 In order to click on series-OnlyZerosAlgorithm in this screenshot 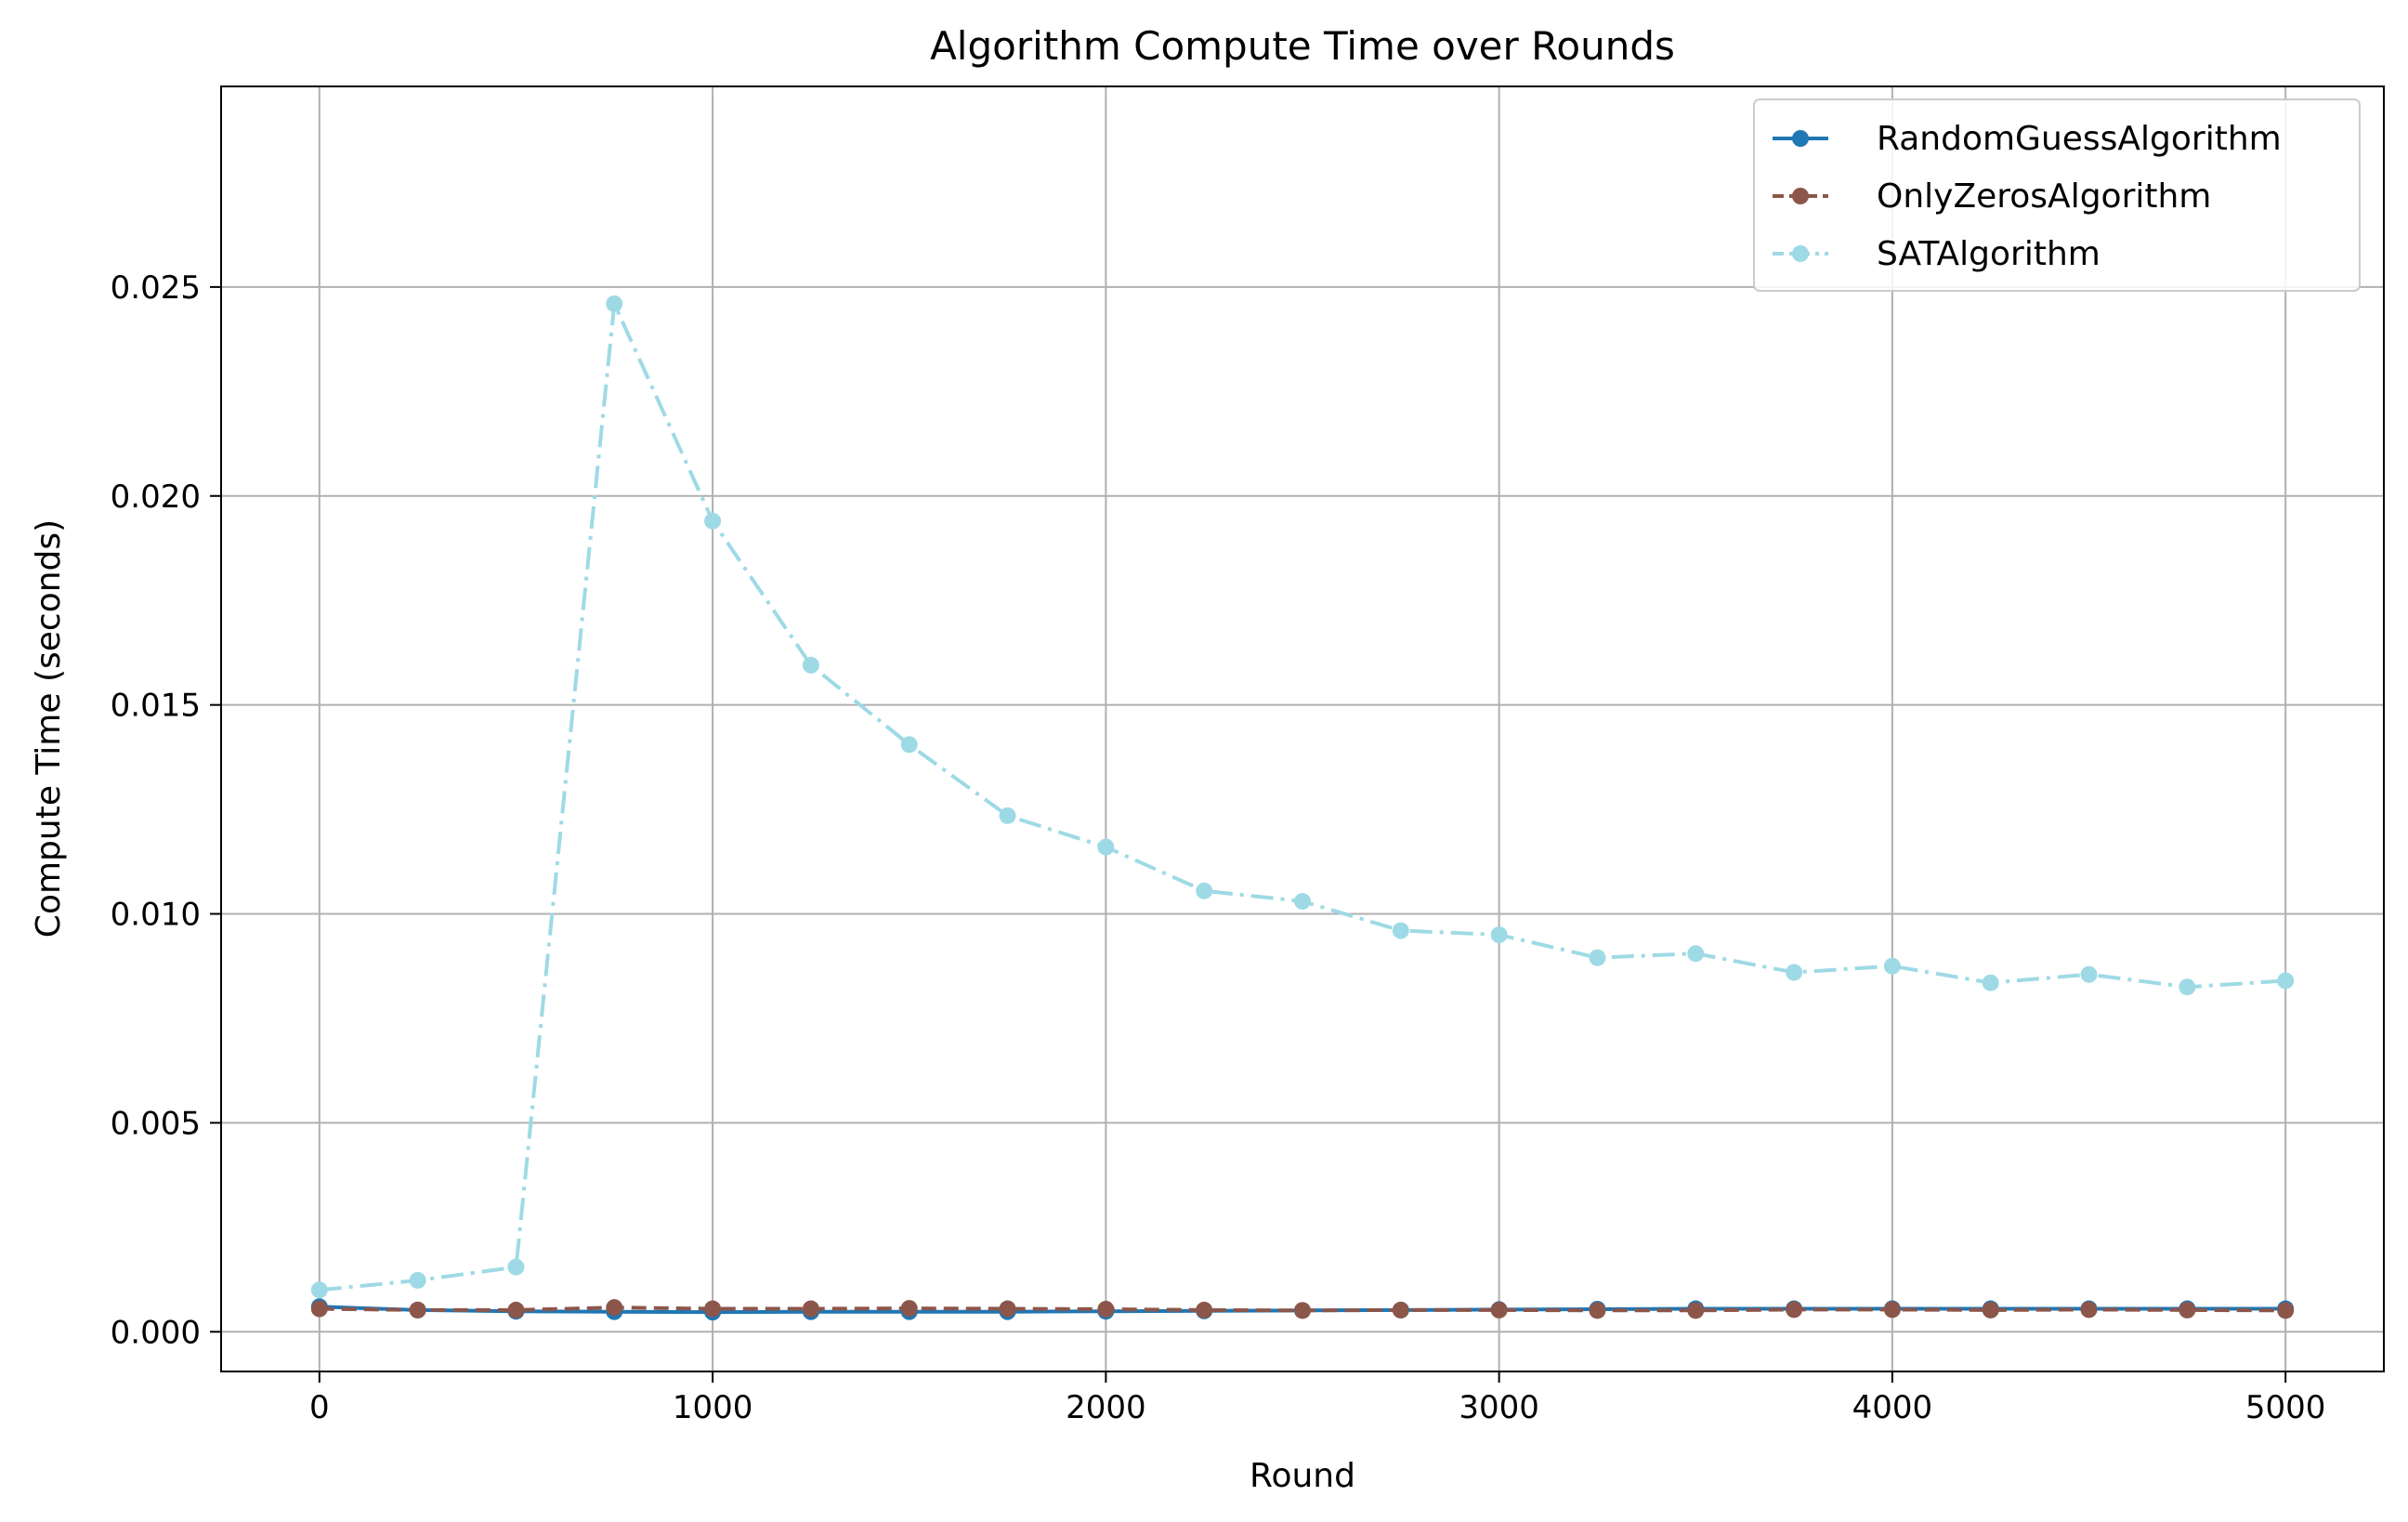, I will do `click(1302, 1309)`.